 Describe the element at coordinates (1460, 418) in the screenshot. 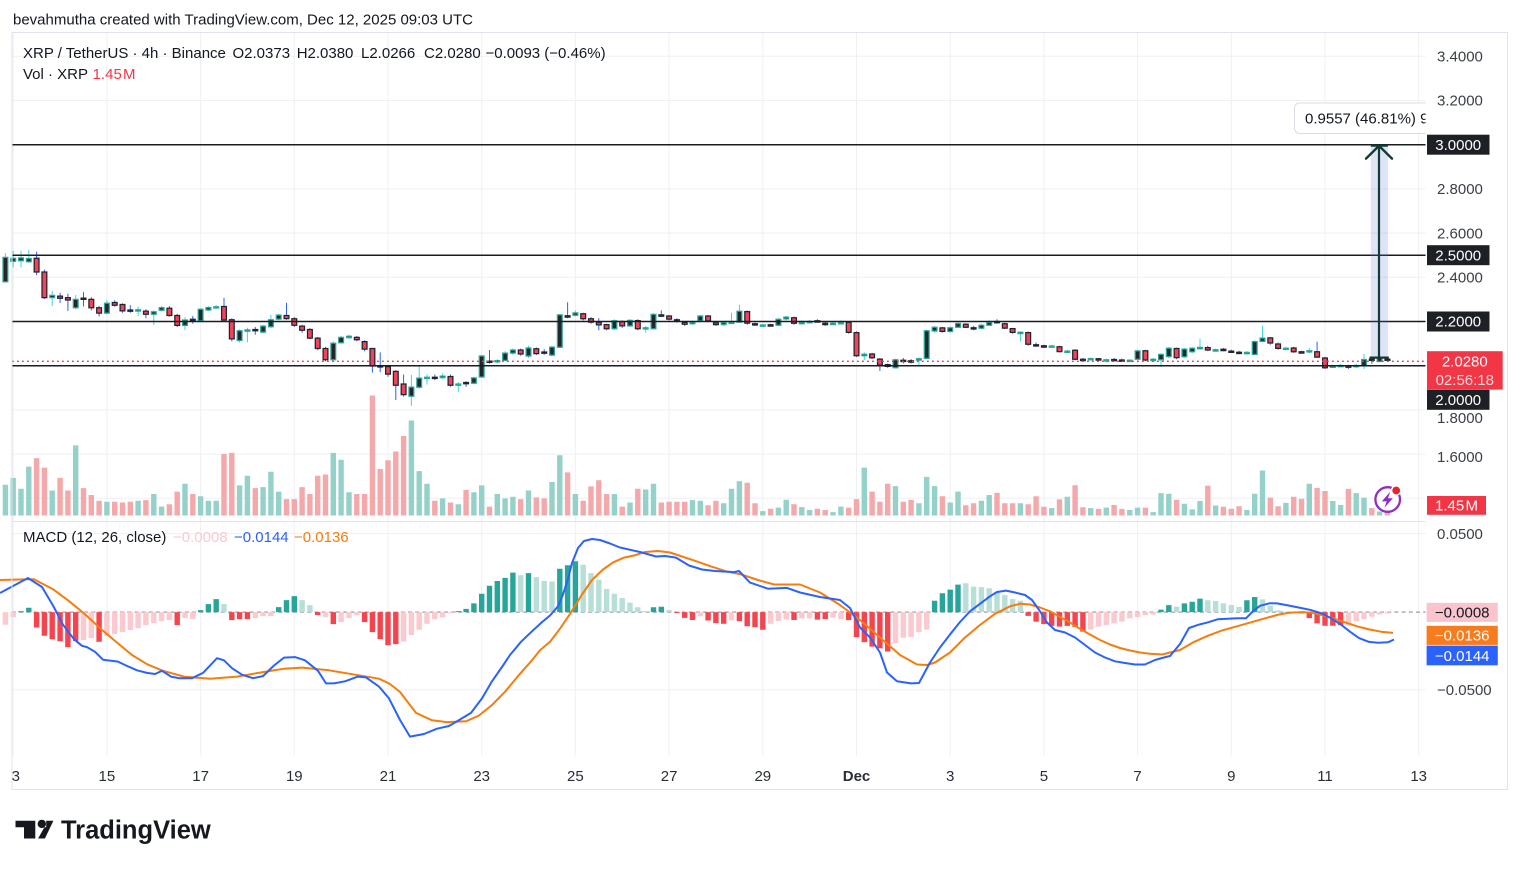

I see `svg-text: 1.8000` at that location.